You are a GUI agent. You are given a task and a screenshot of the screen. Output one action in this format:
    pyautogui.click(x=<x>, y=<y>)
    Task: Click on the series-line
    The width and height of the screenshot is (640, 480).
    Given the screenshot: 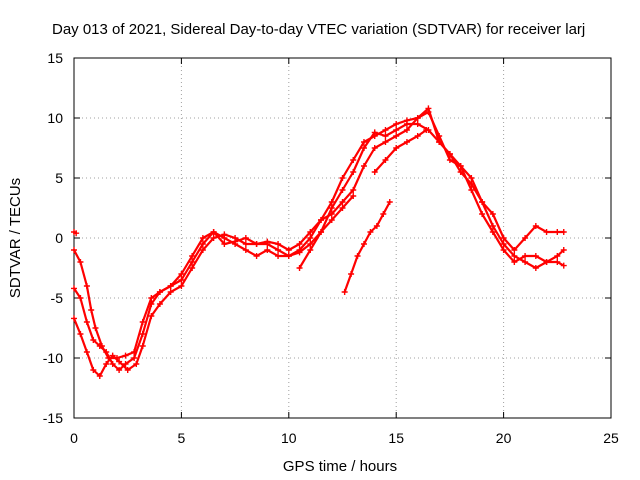 What is the action you would take?
    pyautogui.click(x=400, y=151)
    